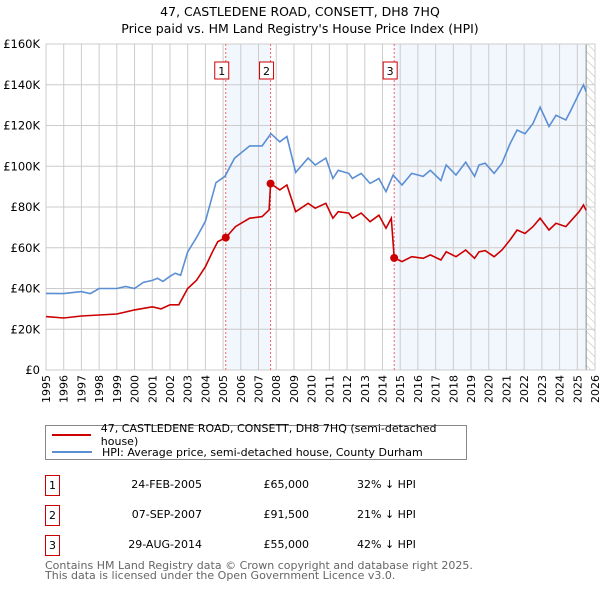  Describe the element at coordinates (52, 515) in the screenshot. I see `transaction-number: 2` at that location.